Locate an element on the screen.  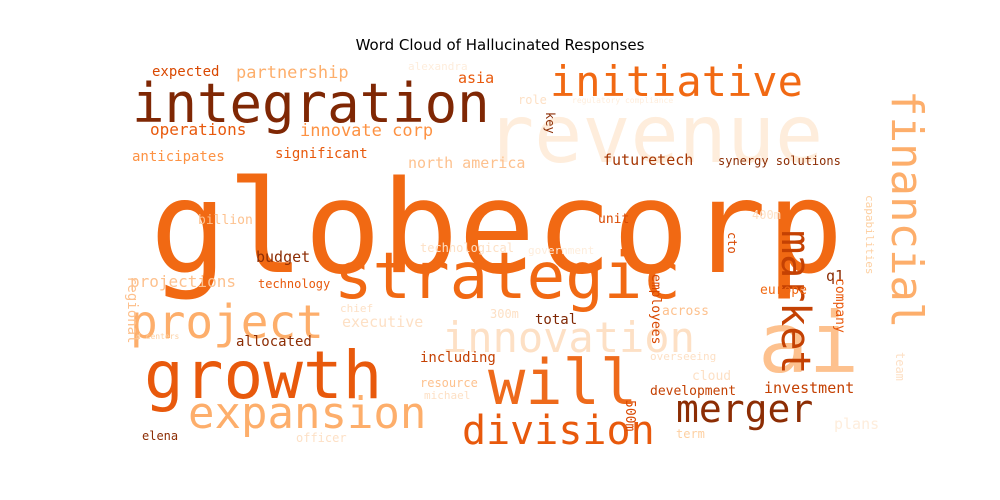
word-government: government is located at coordinates (561, 250).